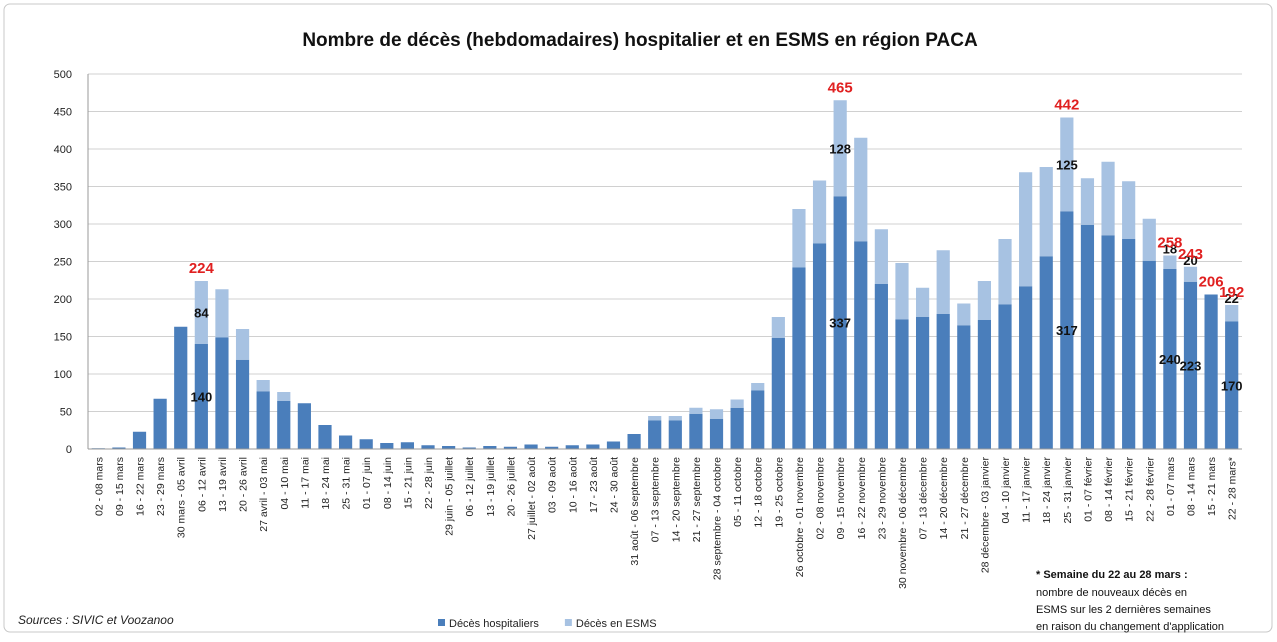 This screenshot has width=1277, height=642. I want to click on x-tick-label: 03 - 09 août, so click(553, 485).